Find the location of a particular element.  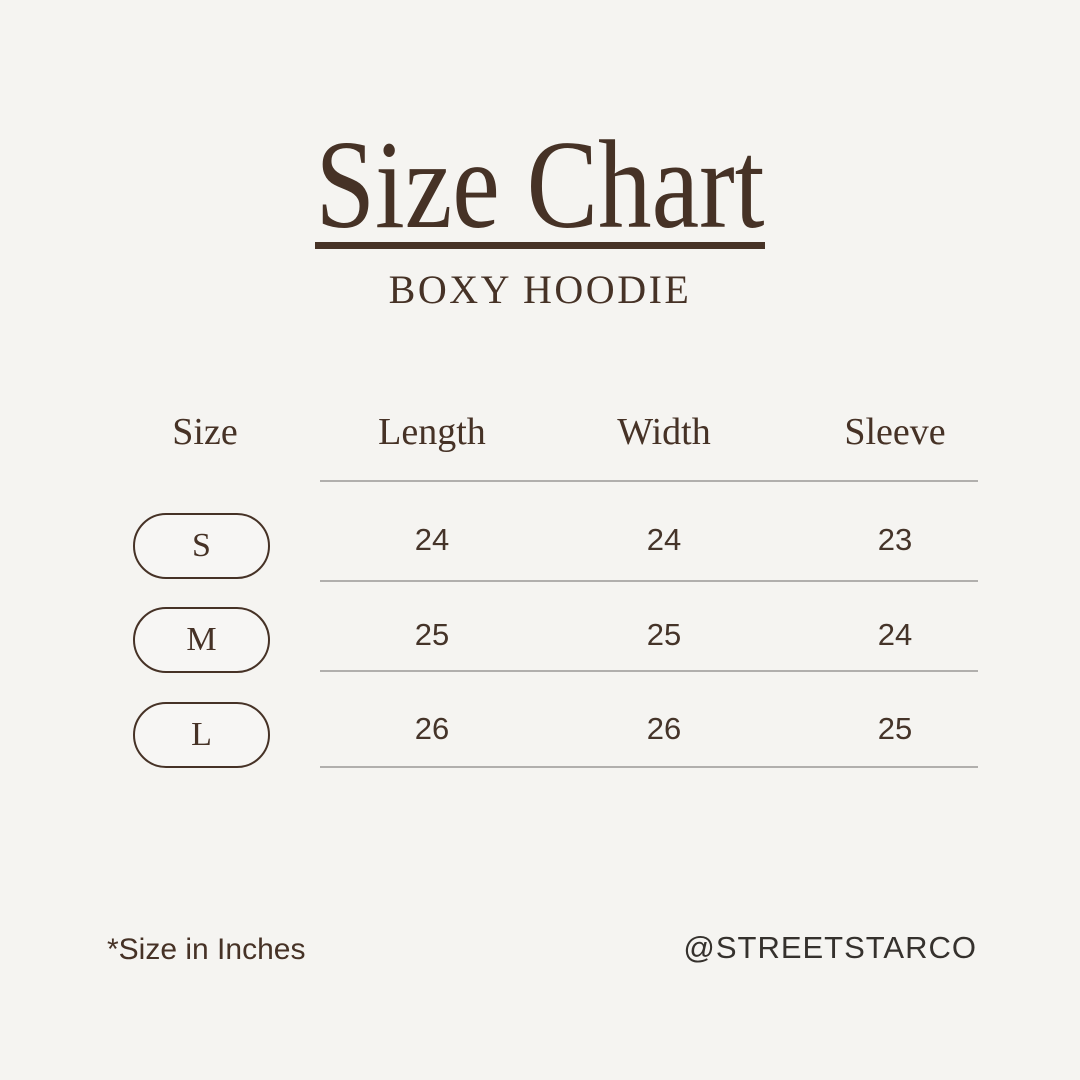

size-badge-label: S is located at coordinates (201, 545).